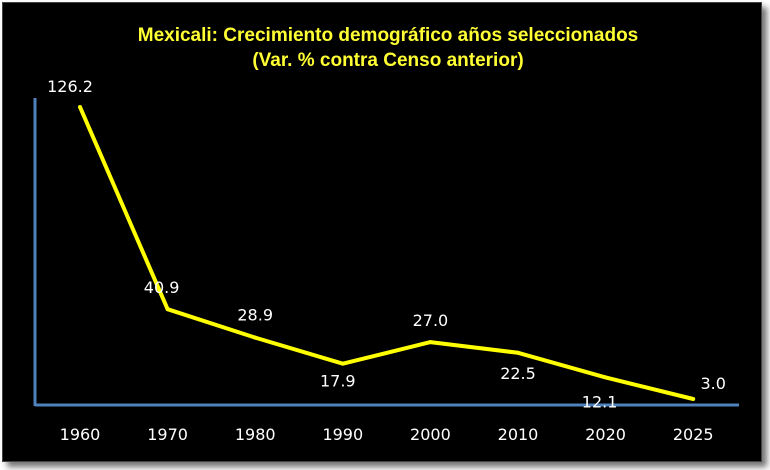 This screenshot has height=470, width=770. I want to click on data-label: 27.0, so click(431, 320).